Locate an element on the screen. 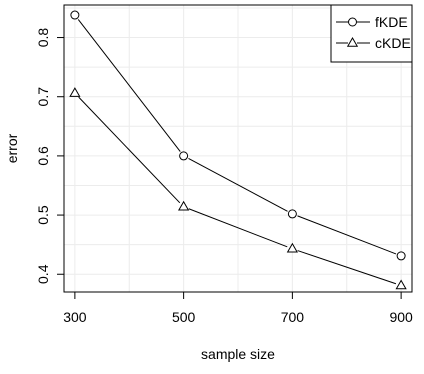 This screenshot has height=374, width=424. x-tick-label: 700 is located at coordinates (293, 317).